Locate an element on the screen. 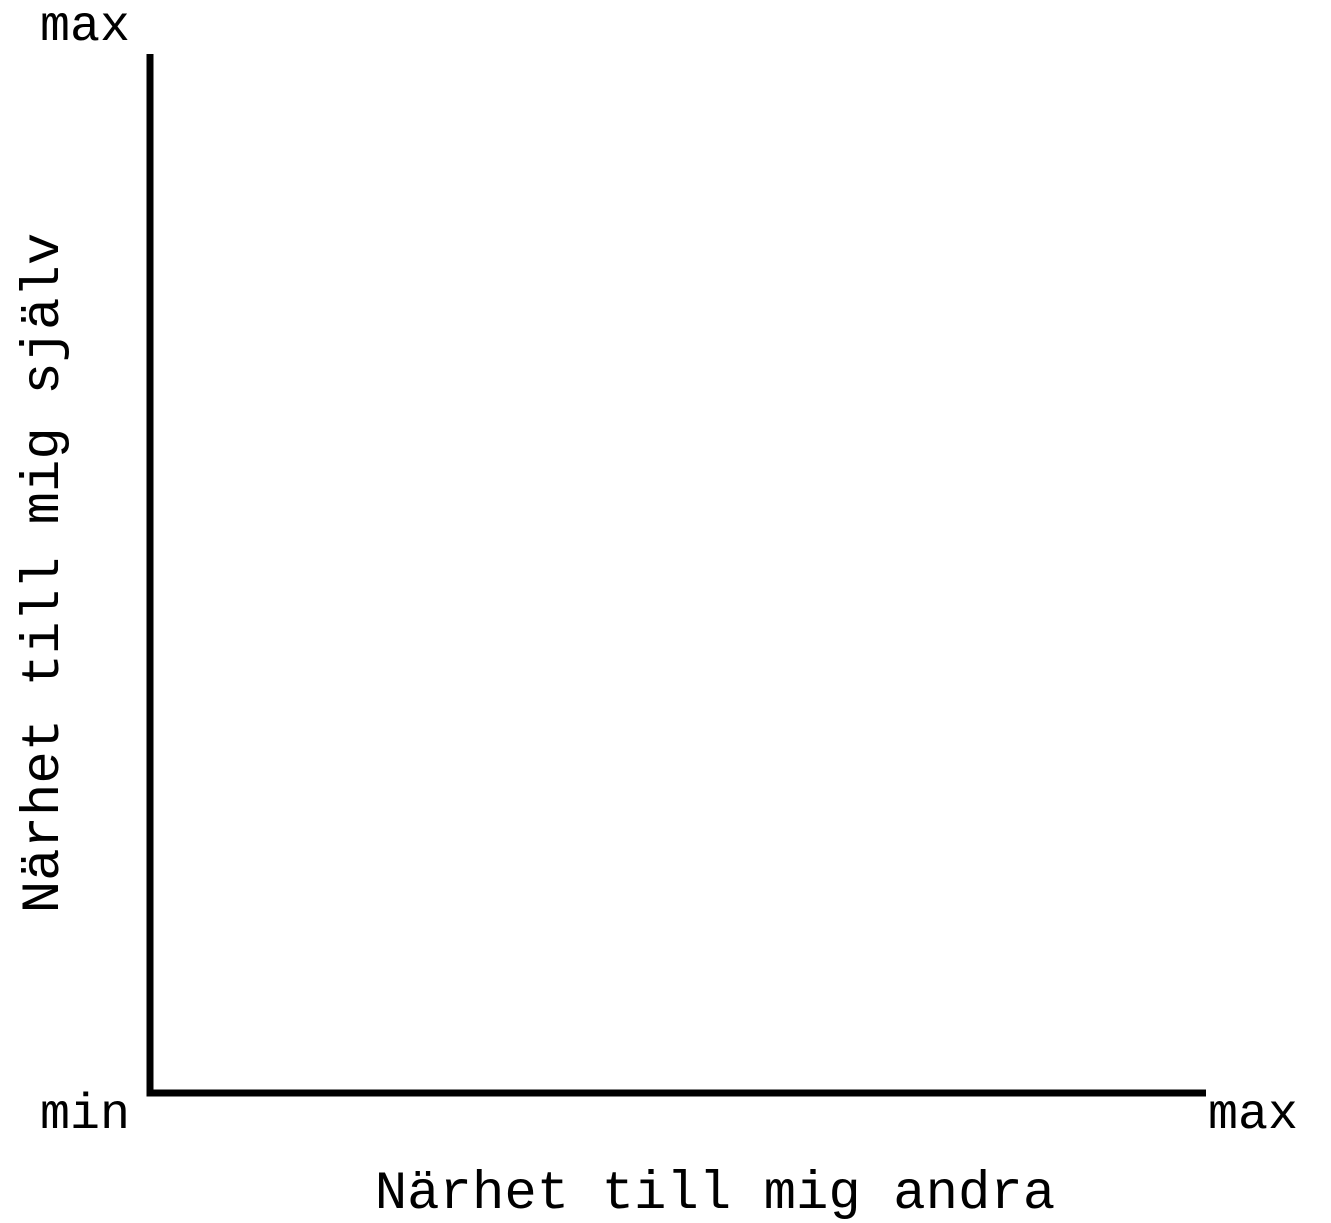  y-axis-title: Närhet till mig själv is located at coordinates (44, 573).